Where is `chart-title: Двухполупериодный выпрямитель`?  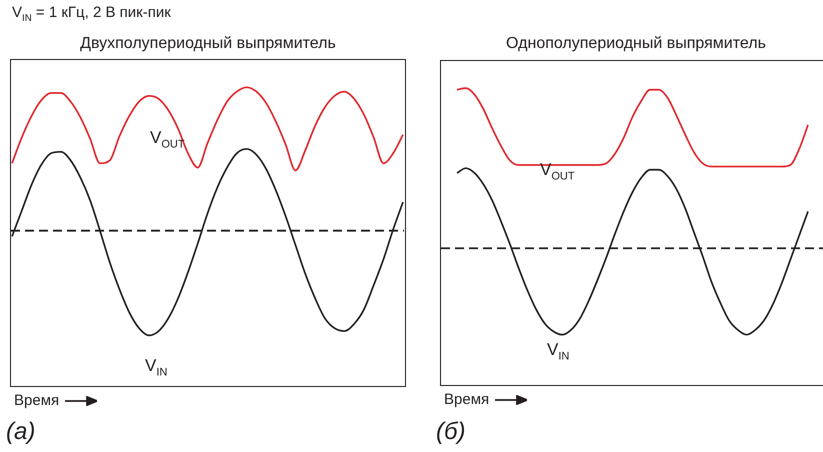
chart-title: Двухполупериодный выпрямитель is located at coordinates (208, 44).